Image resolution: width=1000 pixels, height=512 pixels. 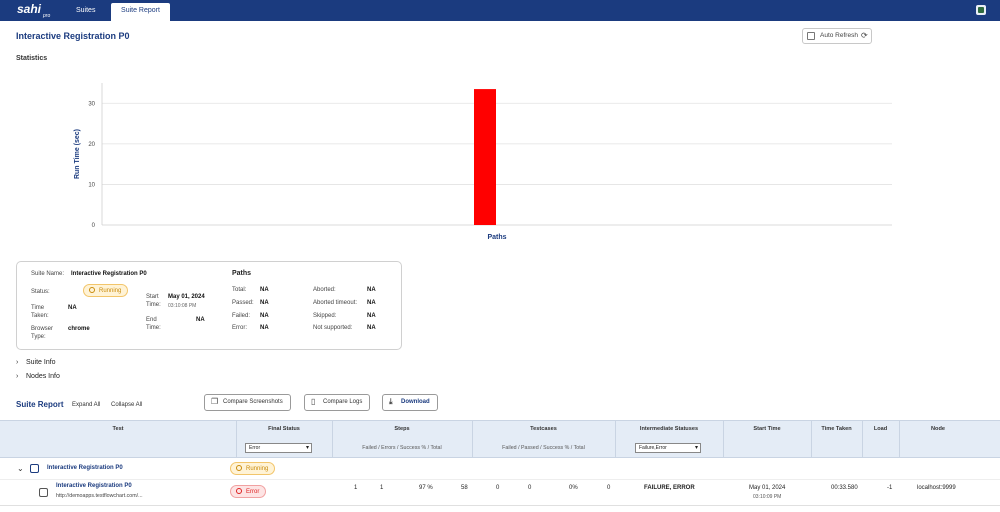 I want to click on statistics-heading: Statistics, so click(x=32, y=58).